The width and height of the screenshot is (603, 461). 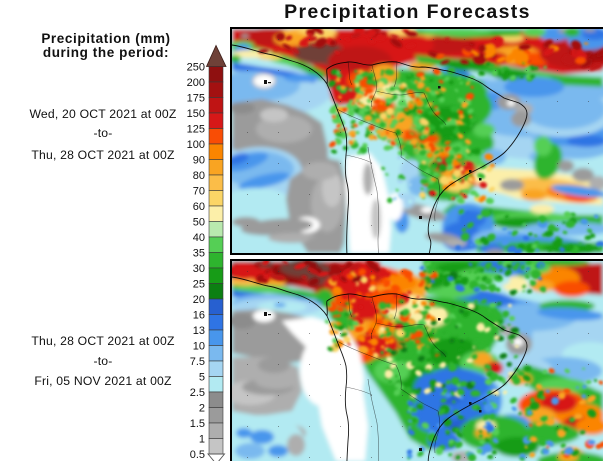 What do you see at coordinates (199, 207) in the screenshot?
I see `svg-text: 60` at bounding box center [199, 207].